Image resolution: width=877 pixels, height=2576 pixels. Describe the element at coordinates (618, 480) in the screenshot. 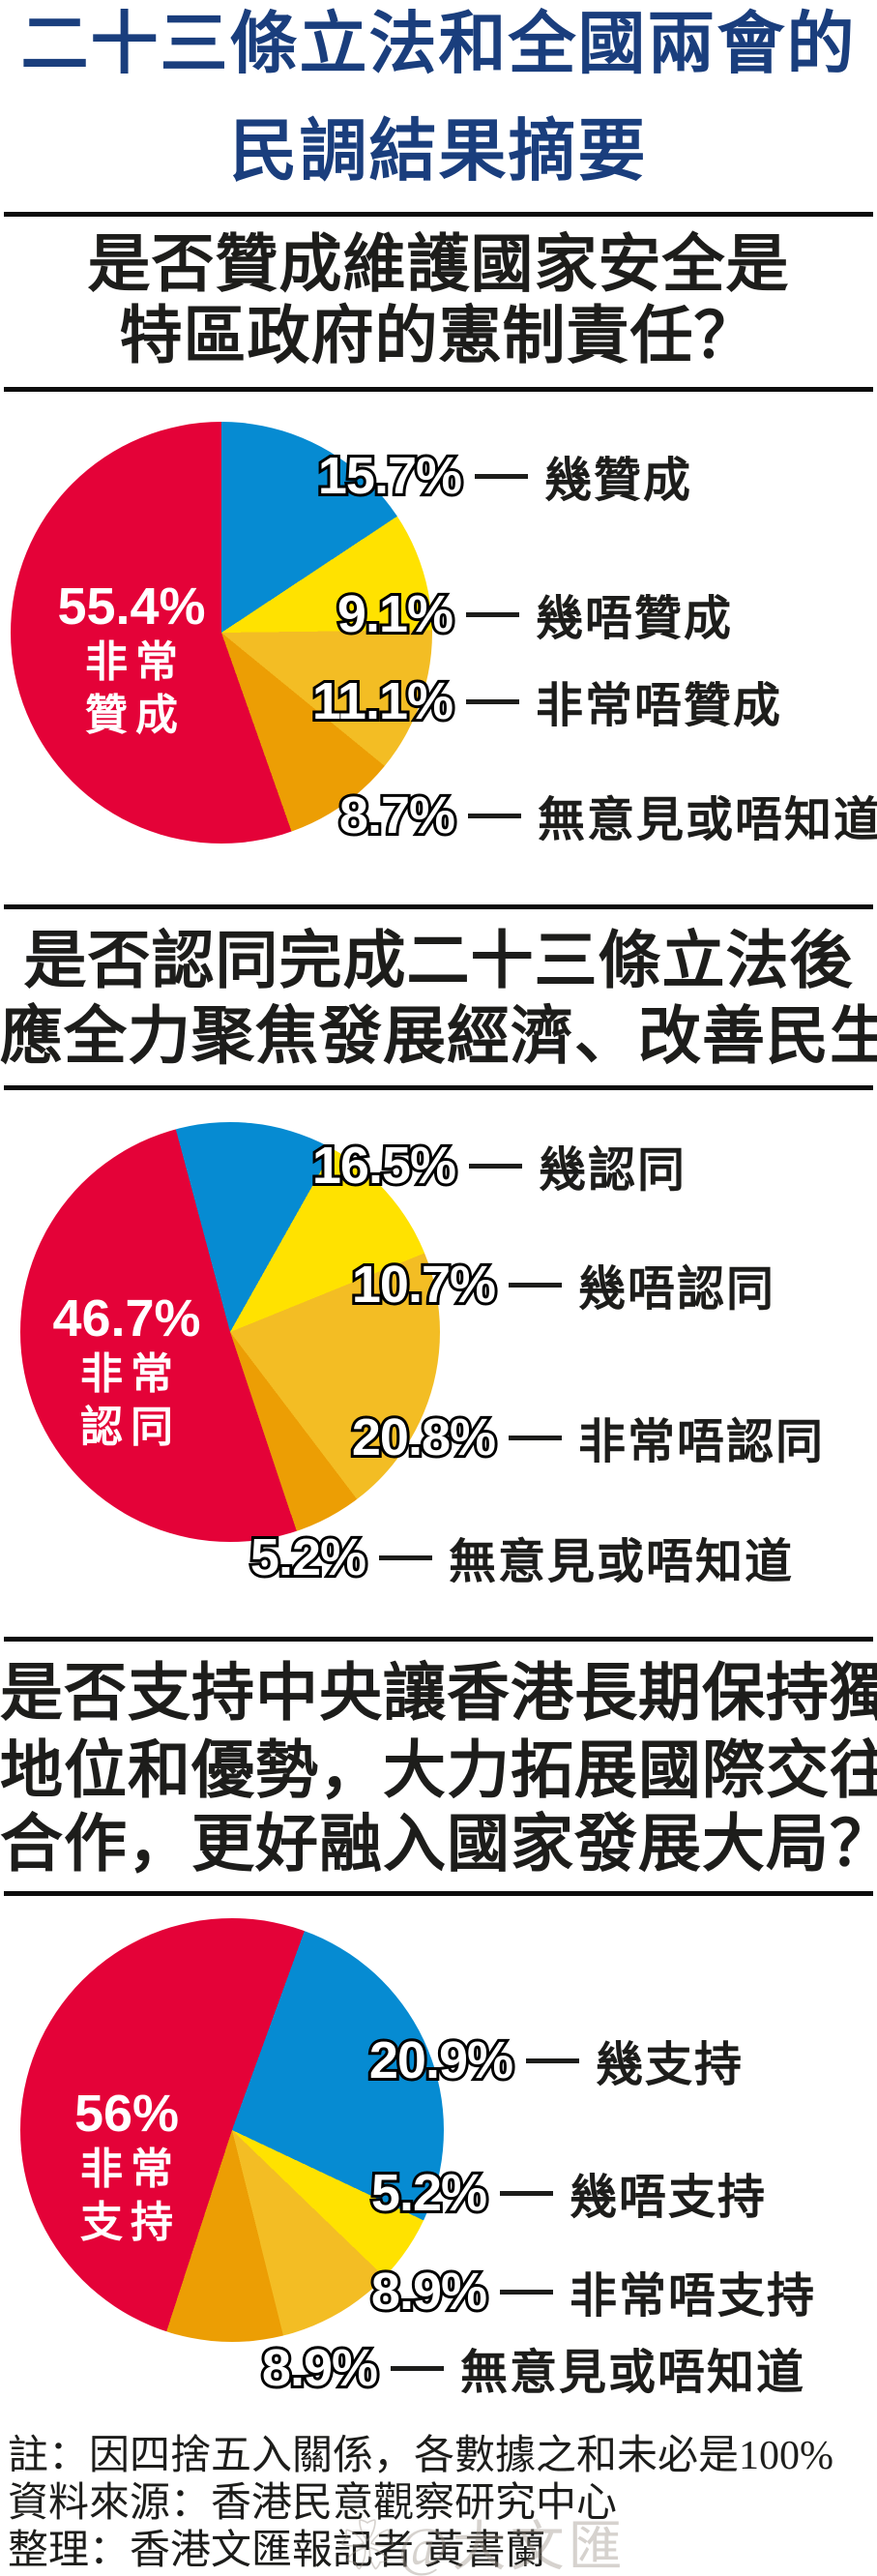

I see `callout-label: 幾贊成` at that location.